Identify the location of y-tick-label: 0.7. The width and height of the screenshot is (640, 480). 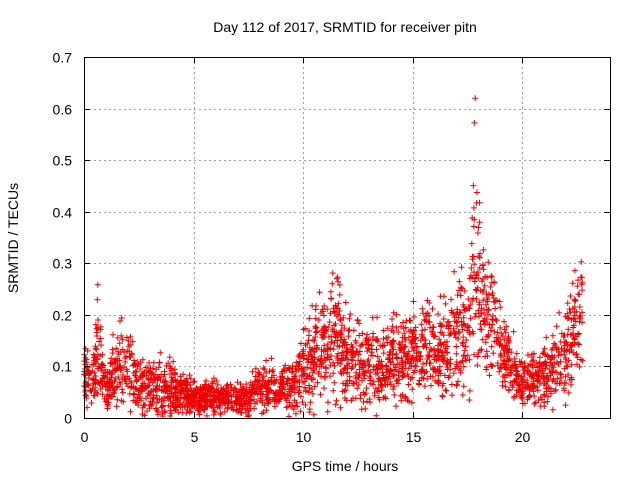
(63, 58).